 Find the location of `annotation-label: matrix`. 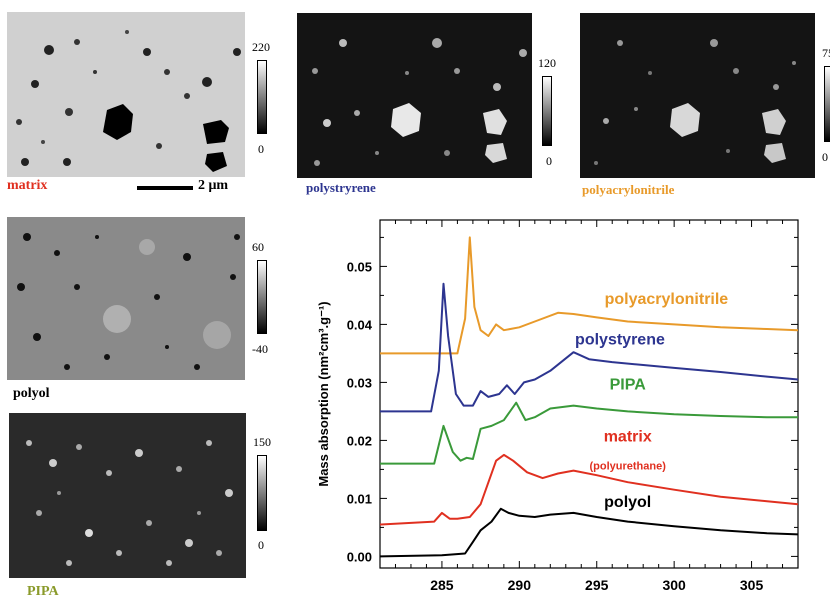

annotation-label: matrix is located at coordinates (628, 437).